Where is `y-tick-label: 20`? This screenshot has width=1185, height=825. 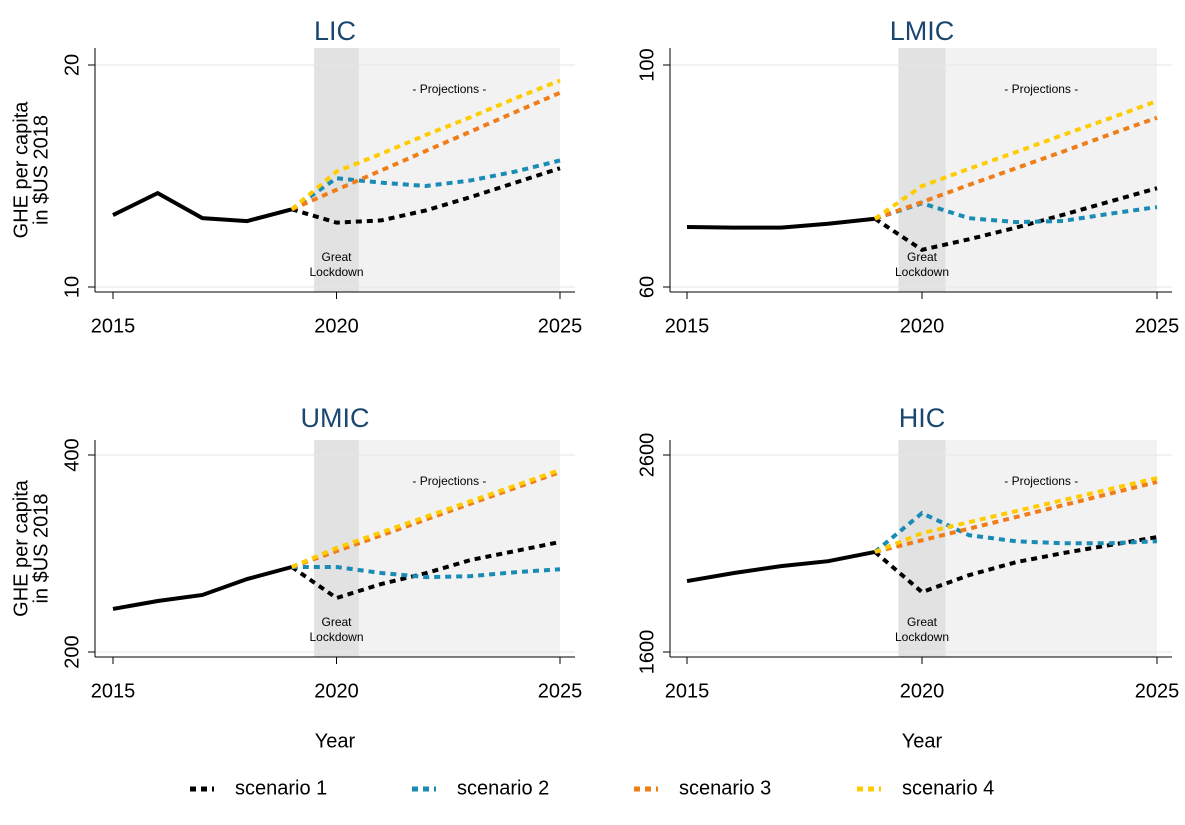 y-tick-label: 20 is located at coordinates (72, 65).